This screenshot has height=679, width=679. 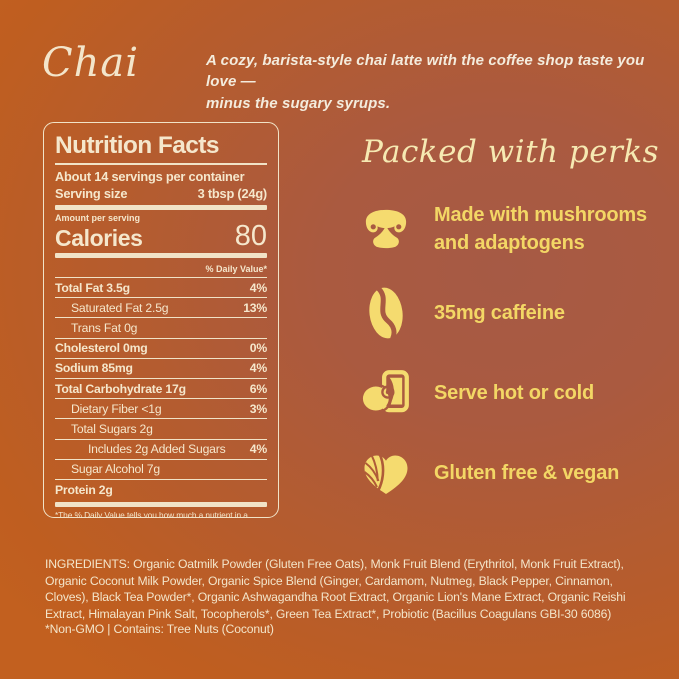 What do you see at coordinates (91, 193) in the screenshot?
I see `serving-size-label: Serving size` at bounding box center [91, 193].